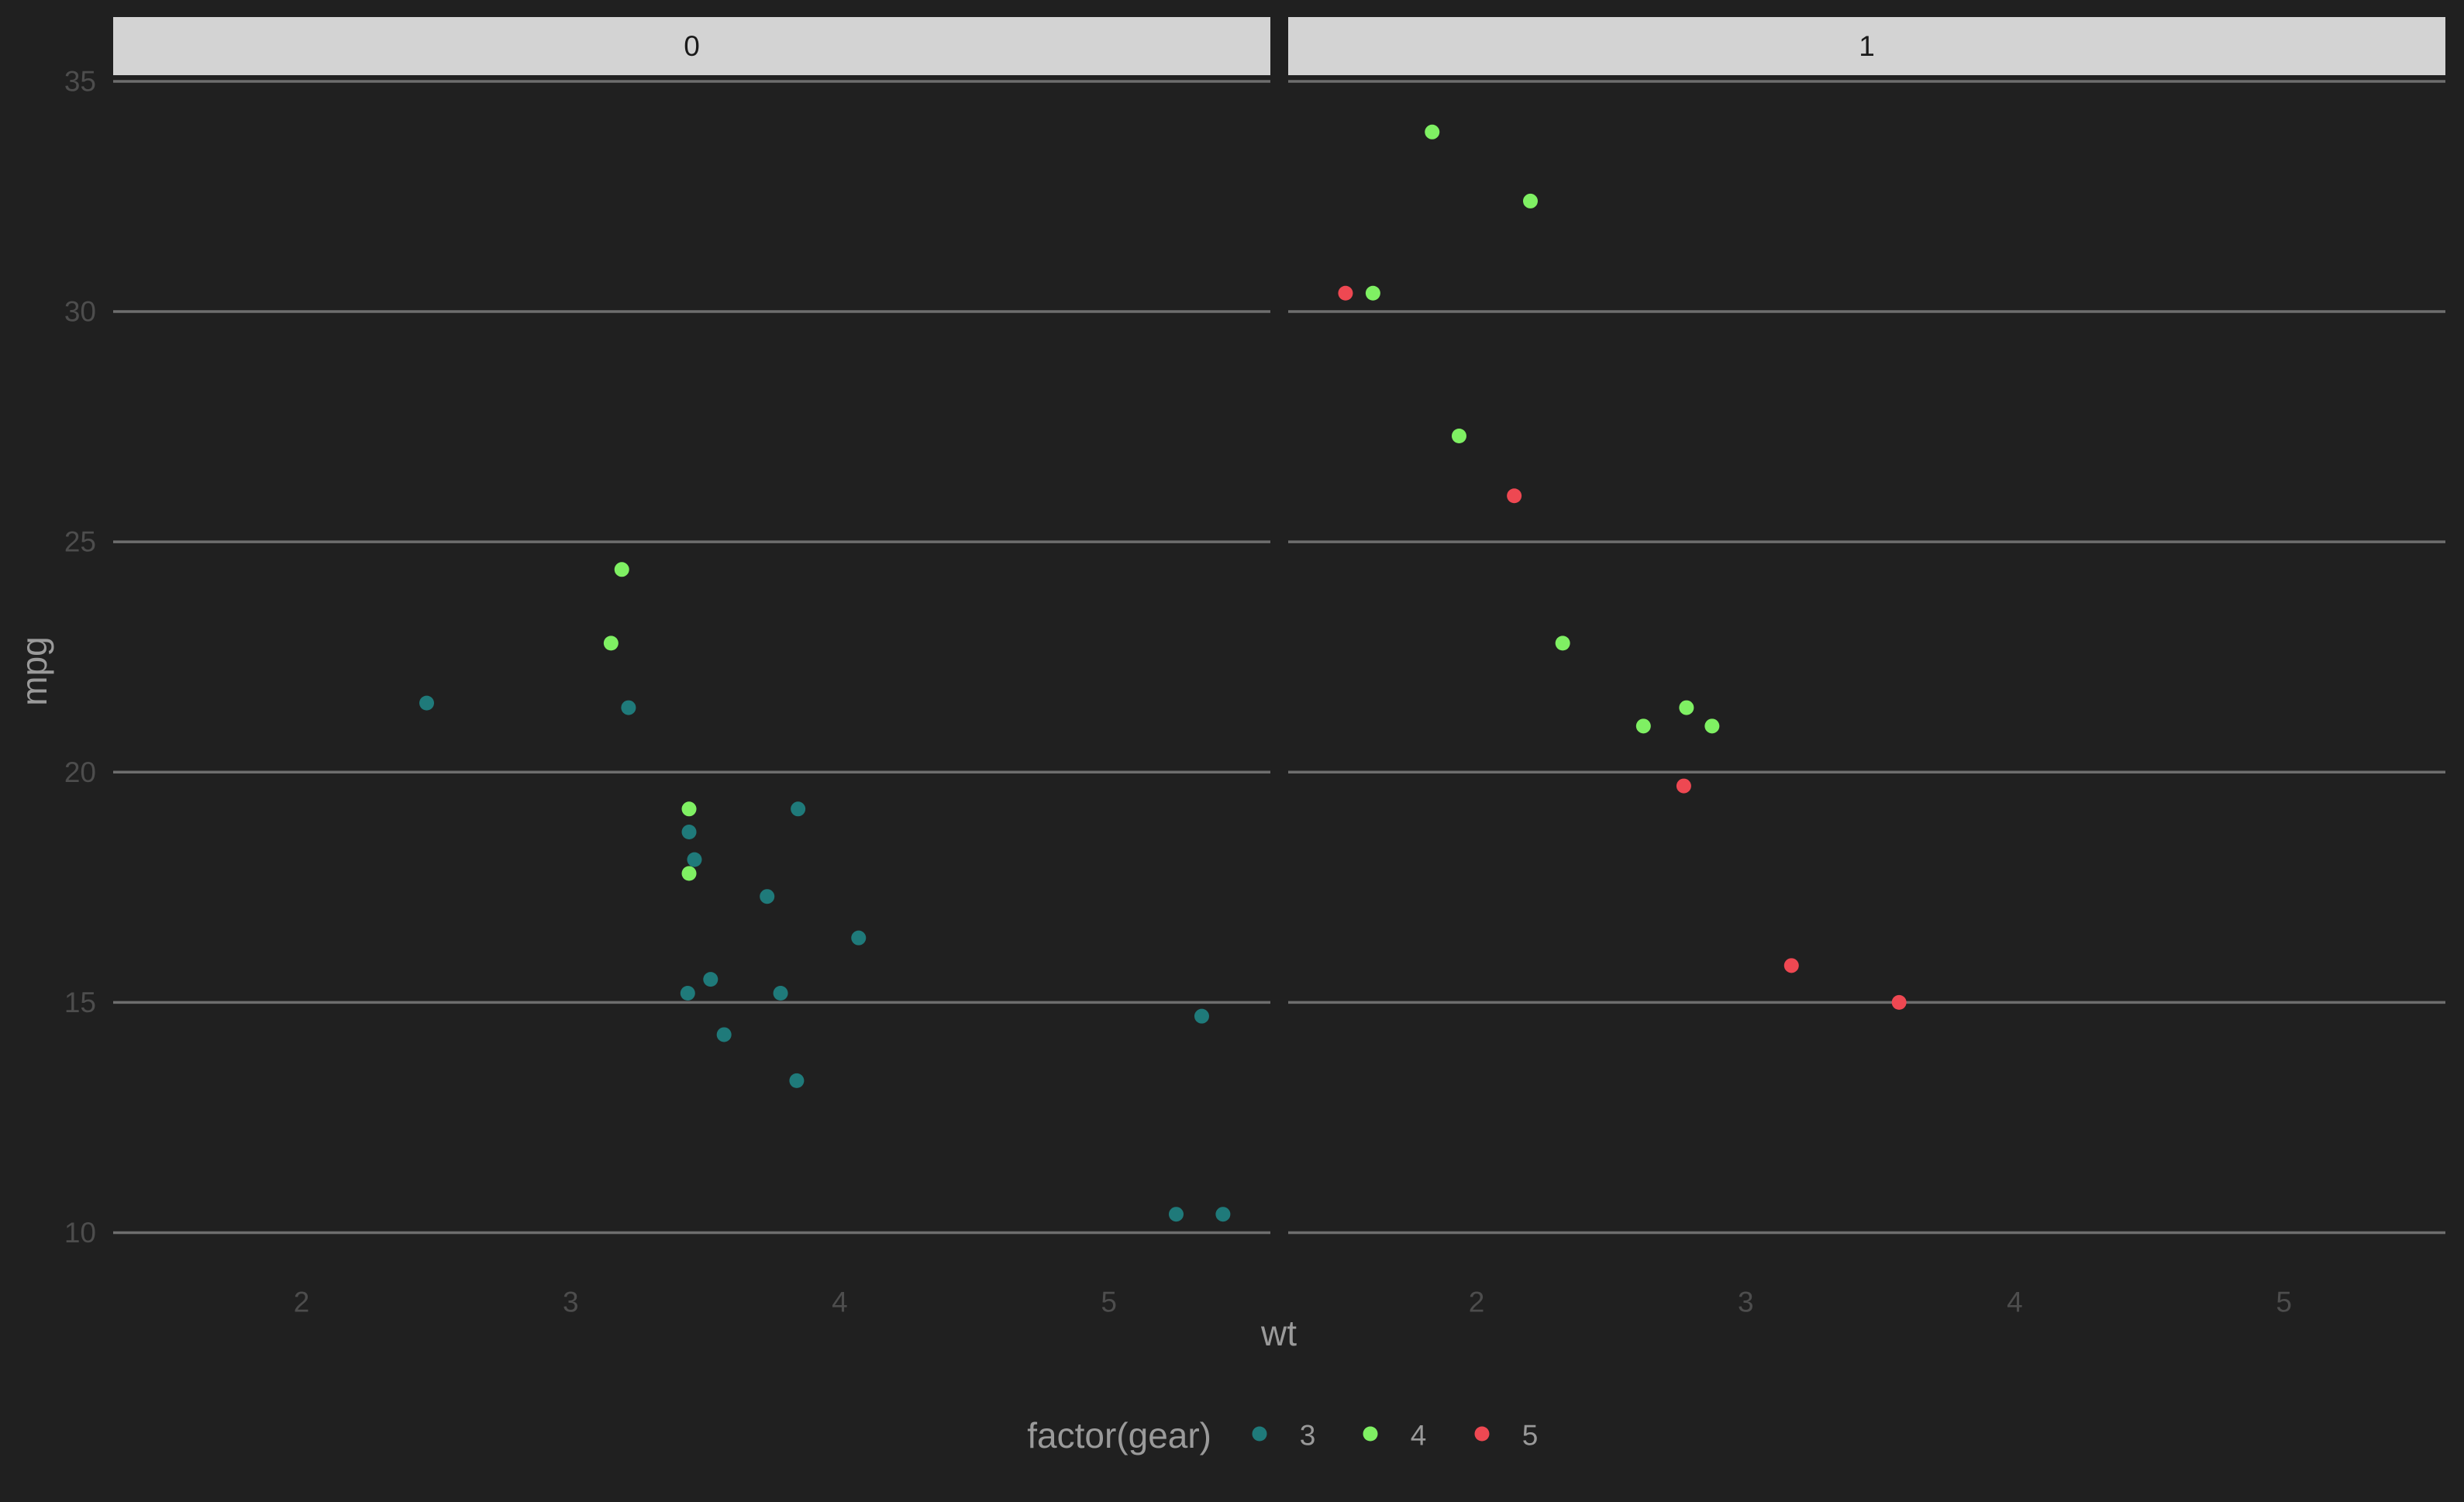 The width and height of the screenshot is (2464, 1502). Describe the element at coordinates (80, 772) in the screenshot. I see `y-tick-label: 20` at that location.